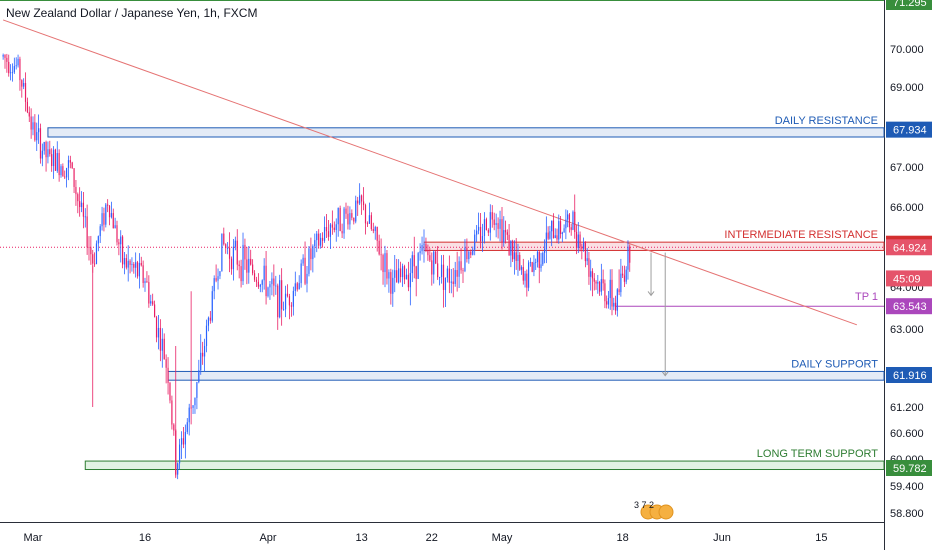 Image resolution: width=932 pixels, height=550 pixels. Describe the element at coordinates (818, 454) in the screenshot. I see `zone-label-long-term-support: LONG TERM SUPPORT` at that location.